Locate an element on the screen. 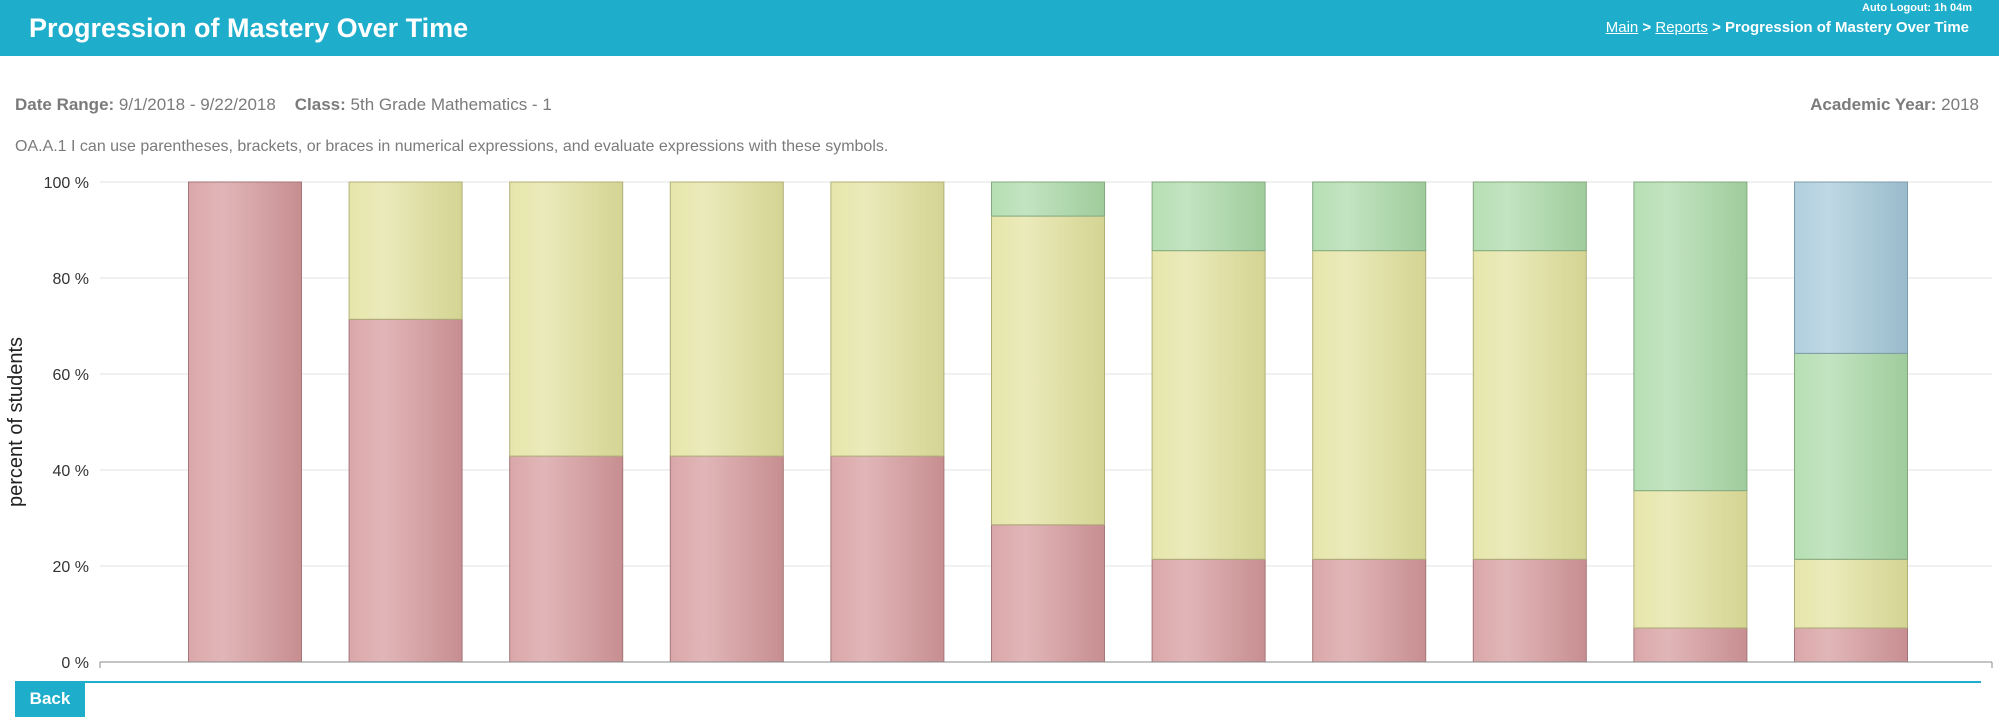 Image resolution: width=1999 pixels, height=728 pixels. academic-year-value: 2018 is located at coordinates (1960, 104).